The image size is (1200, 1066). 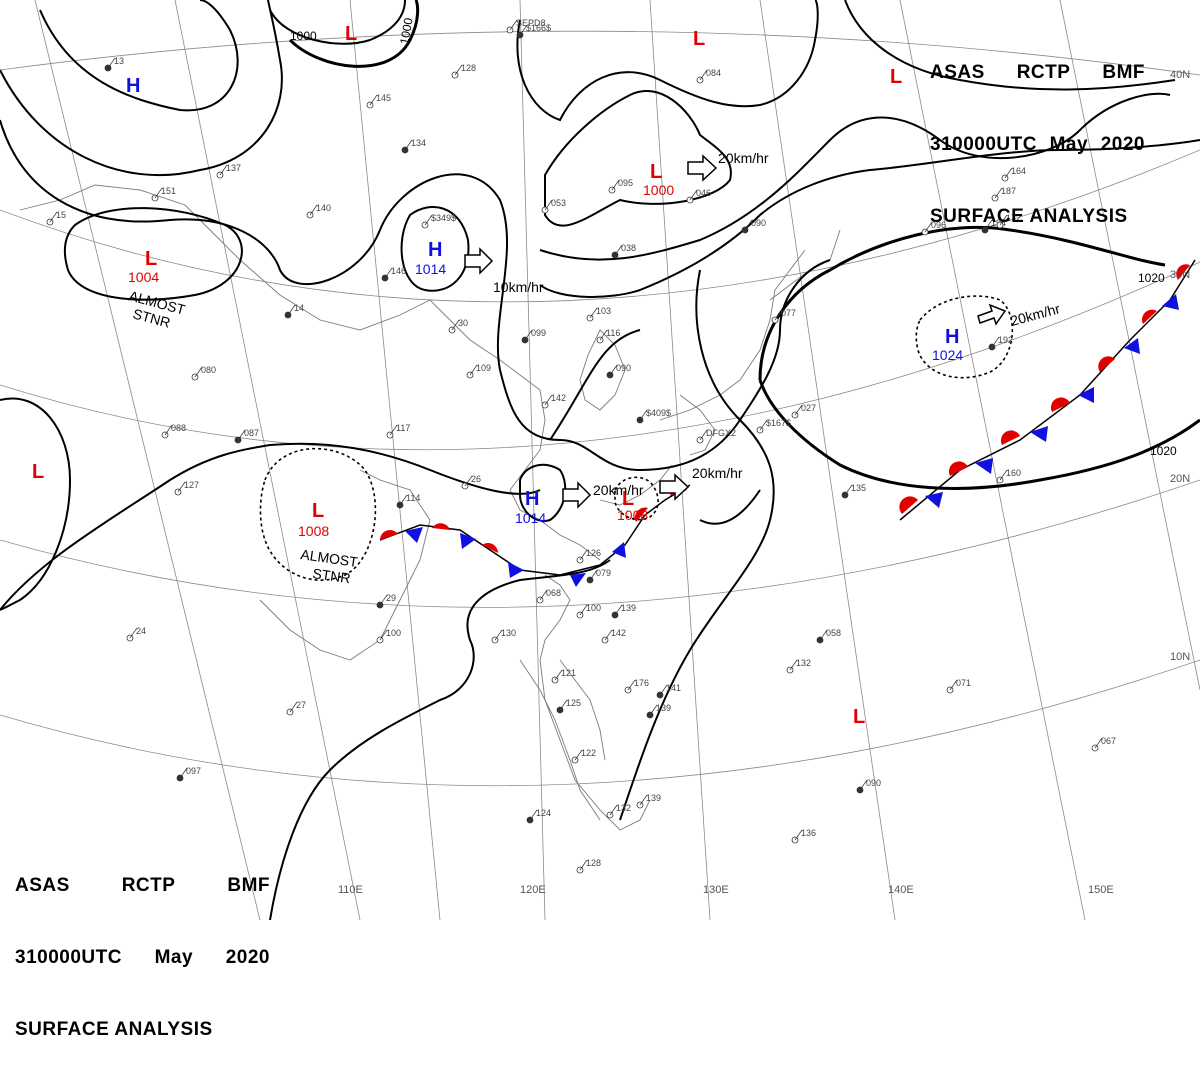 What do you see at coordinates (702, 168) in the screenshot?
I see `motion-arrow-icon` at bounding box center [702, 168].